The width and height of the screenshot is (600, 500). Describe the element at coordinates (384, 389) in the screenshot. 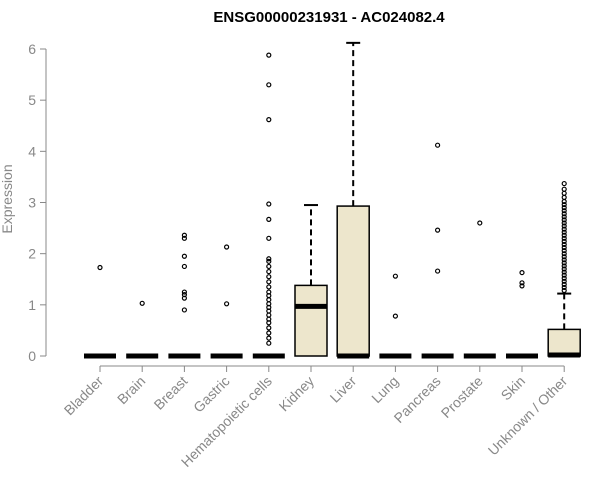

I see `x-tick-label: Lung` at that location.